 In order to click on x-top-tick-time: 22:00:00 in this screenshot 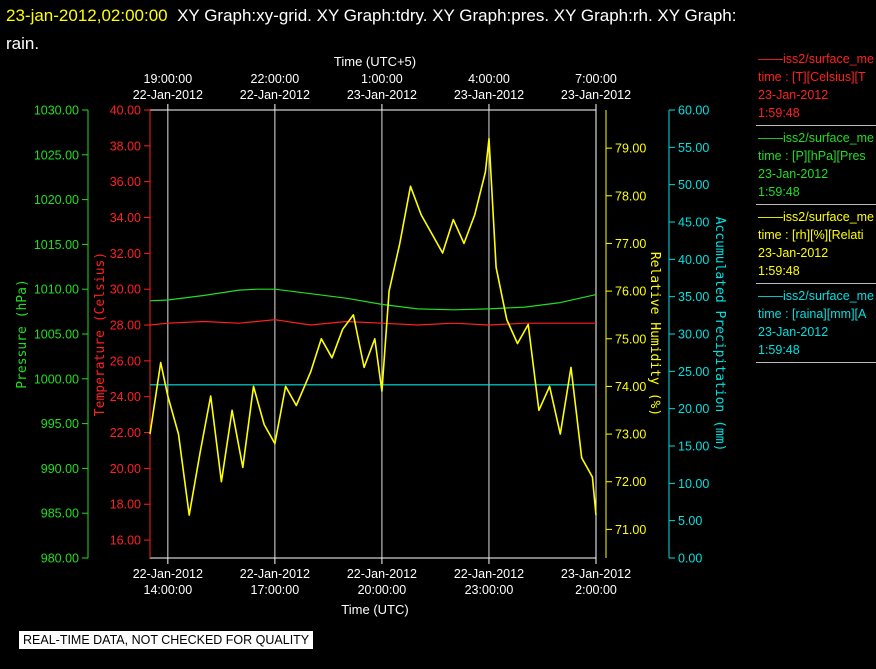, I will do `click(275, 79)`.